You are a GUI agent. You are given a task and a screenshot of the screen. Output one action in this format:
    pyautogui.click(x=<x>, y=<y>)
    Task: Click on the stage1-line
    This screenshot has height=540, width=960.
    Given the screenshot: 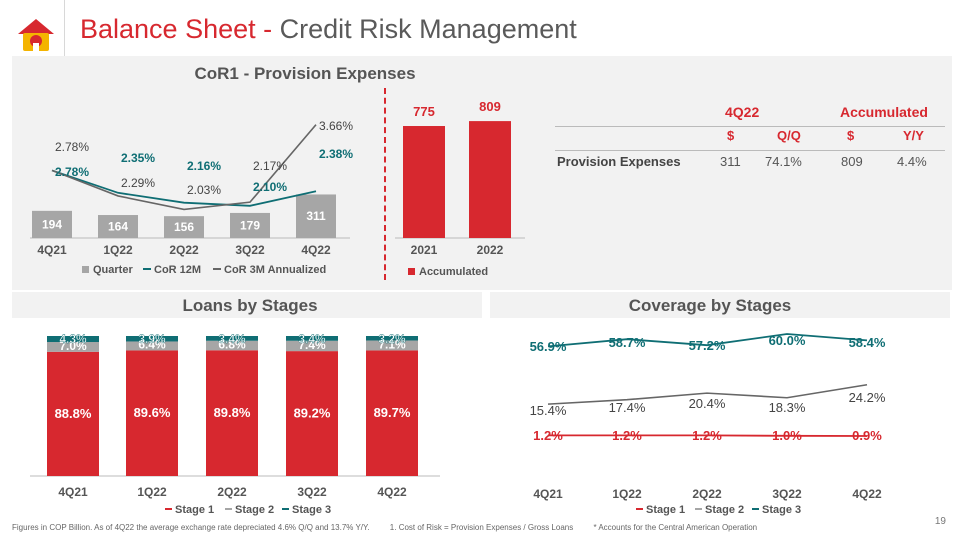 What is the action you would take?
    pyautogui.click(x=708, y=435)
    